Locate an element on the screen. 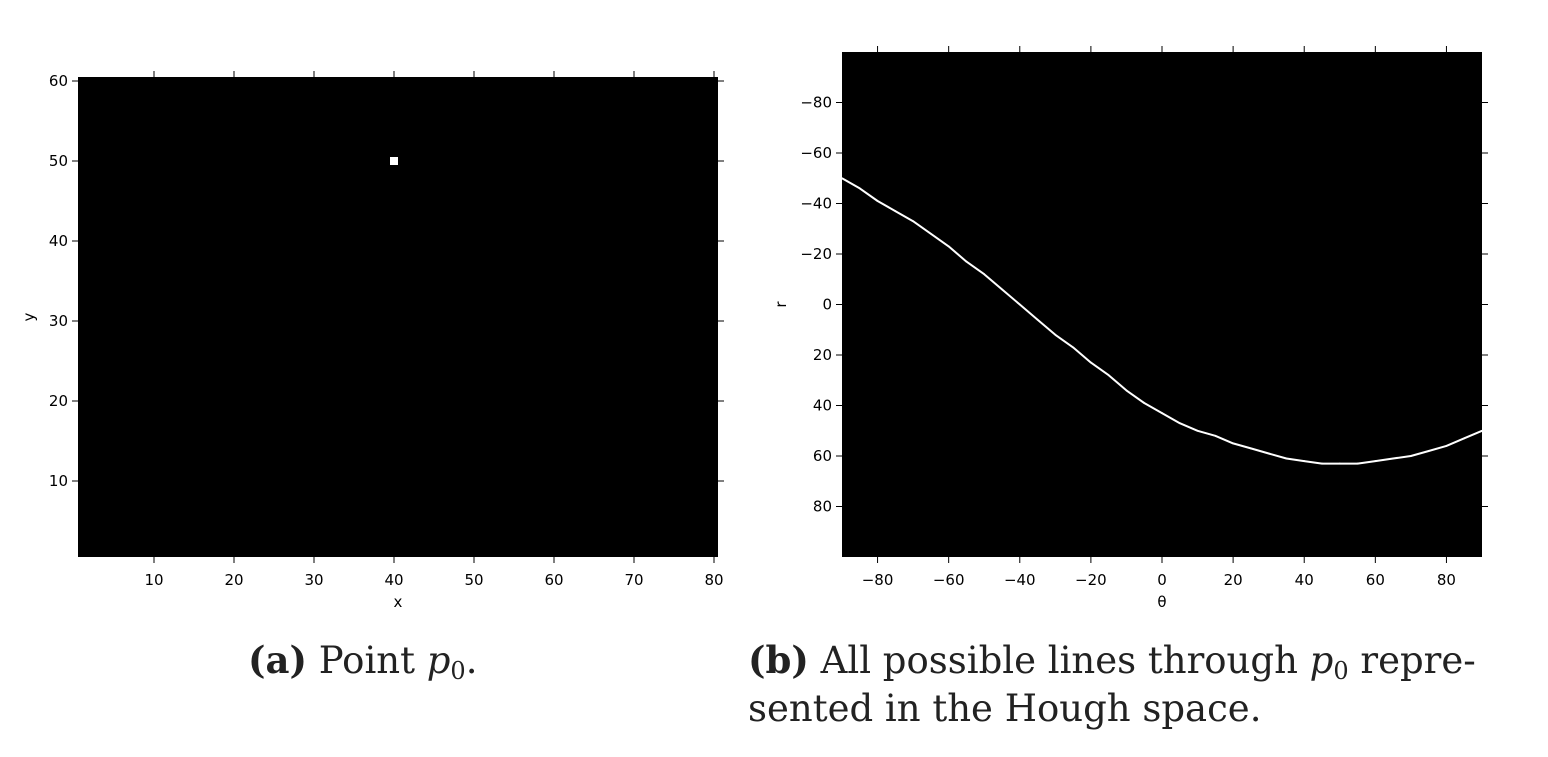 The width and height of the screenshot is (1548, 757). plot-b-ytick-label-1: −60 is located at coordinates (816, 153).